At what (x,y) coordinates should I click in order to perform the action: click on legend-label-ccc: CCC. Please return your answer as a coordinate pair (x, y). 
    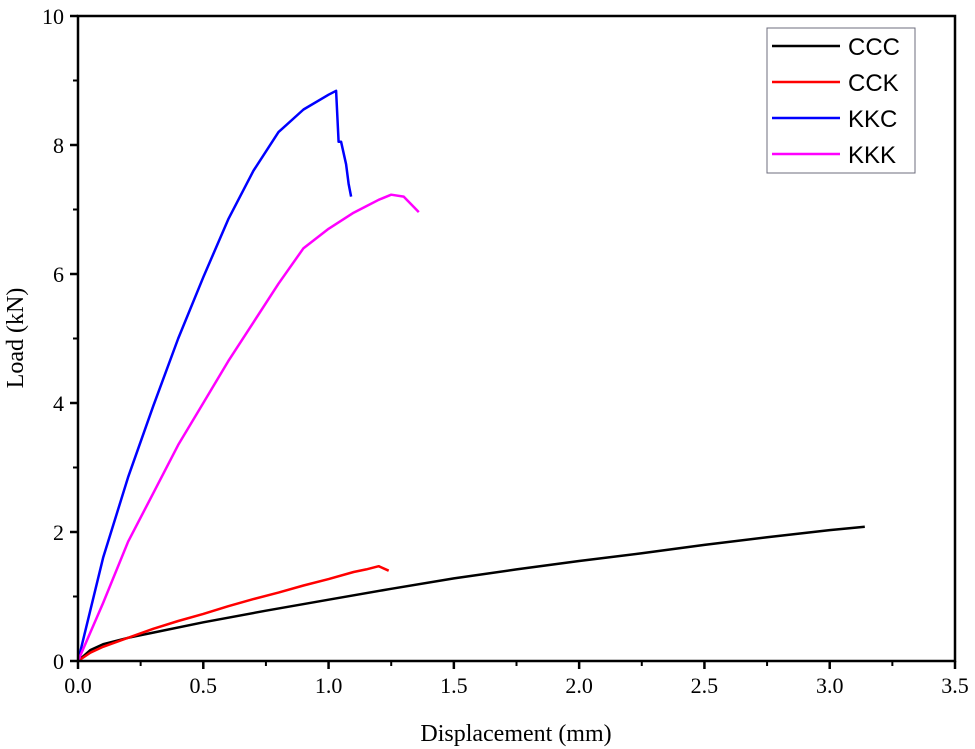
    Looking at the image, I should click on (874, 47).